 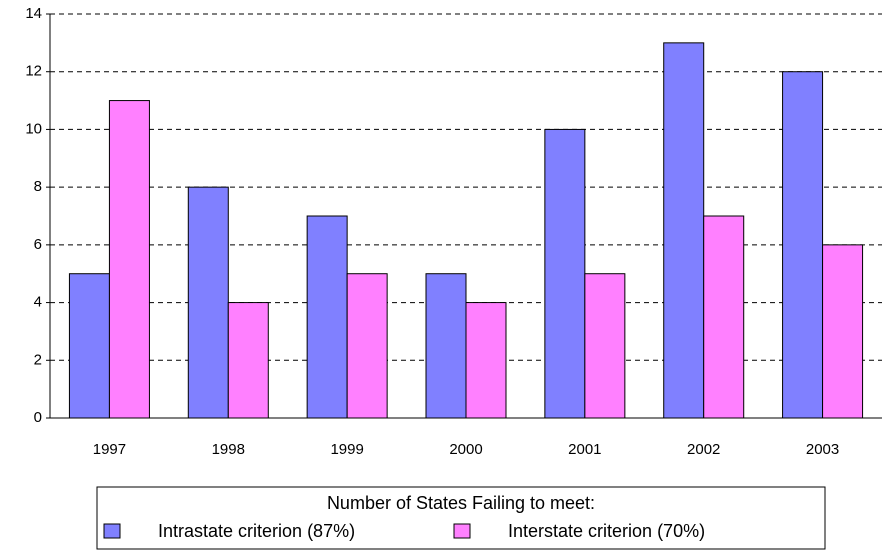 What do you see at coordinates (346, 449) in the screenshot?
I see `x-tick-label: 1999` at bounding box center [346, 449].